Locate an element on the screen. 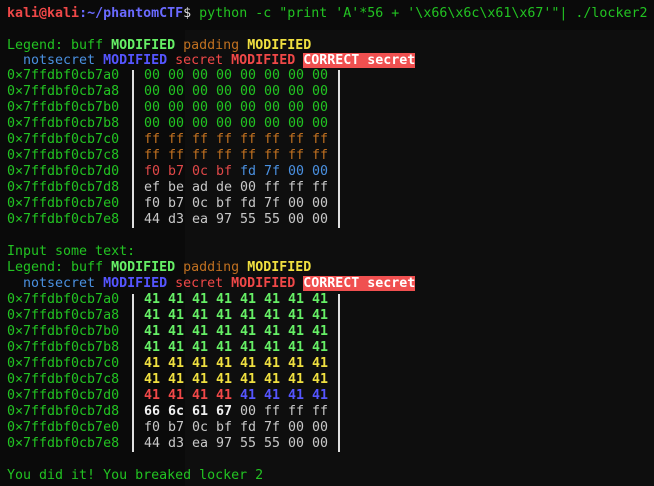  memory-row: 0×7ffdbf0cb7e0 f0 b7 0c bf fd 7f 00 00 is located at coordinates (327, 428).